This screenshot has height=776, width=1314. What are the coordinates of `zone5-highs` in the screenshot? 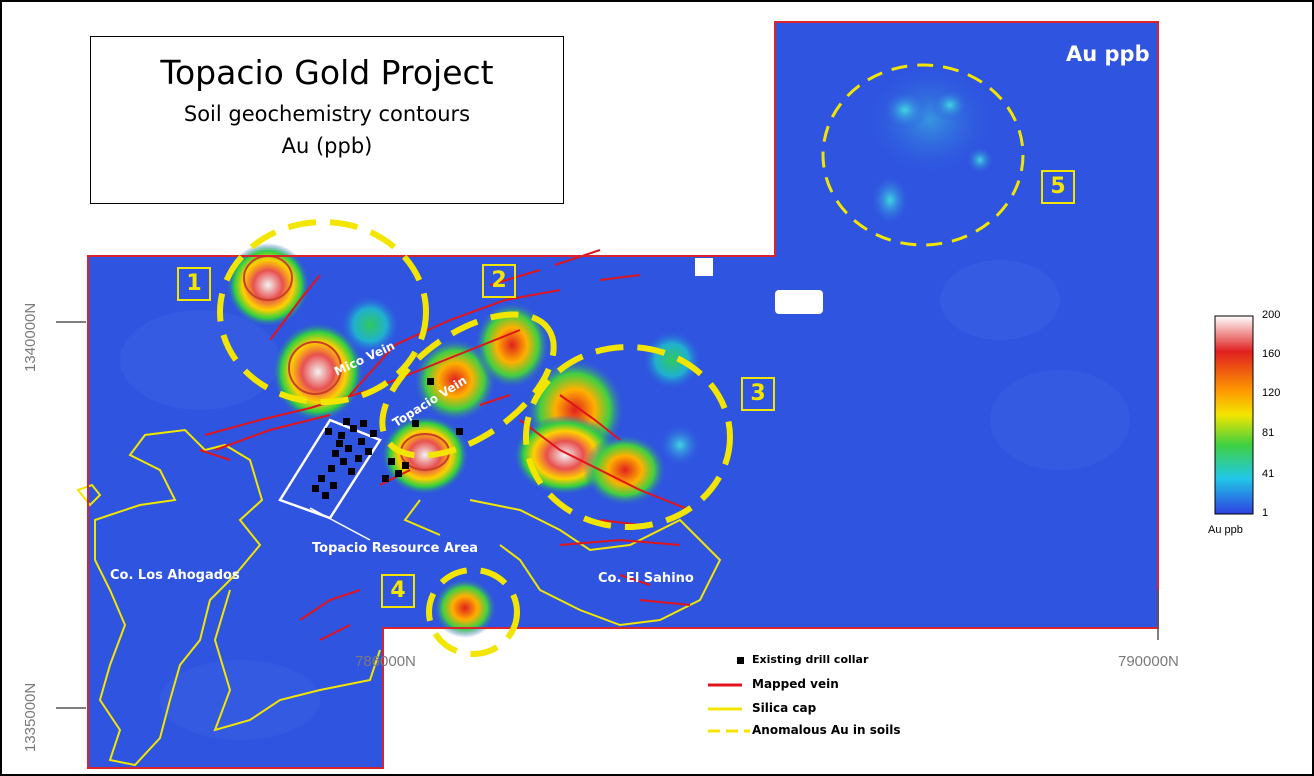 It's located at (932, 157).